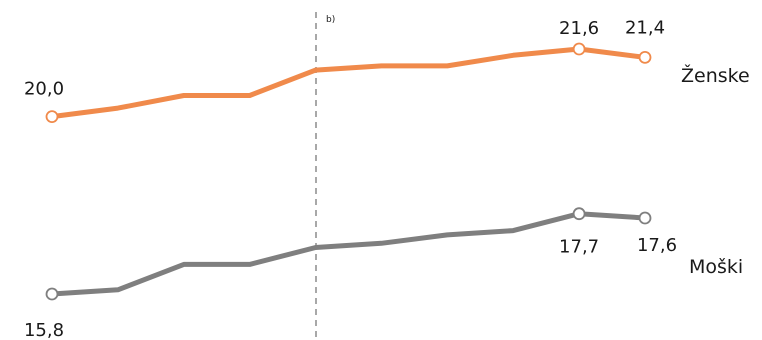 The height and width of the screenshot is (340, 762). What do you see at coordinates (44, 330) in the screenshot?
I see `data-value-label: 15,8` at bounding box center [44, 330].